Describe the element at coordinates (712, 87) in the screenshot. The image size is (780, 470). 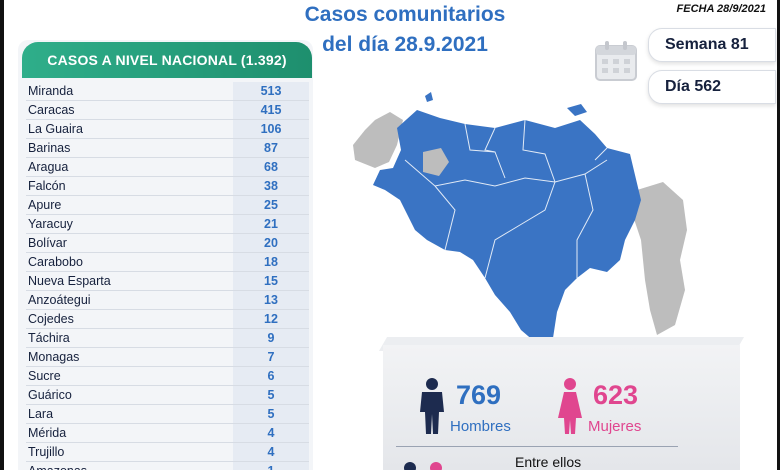
I see `day-badge: Día 562` at that location.